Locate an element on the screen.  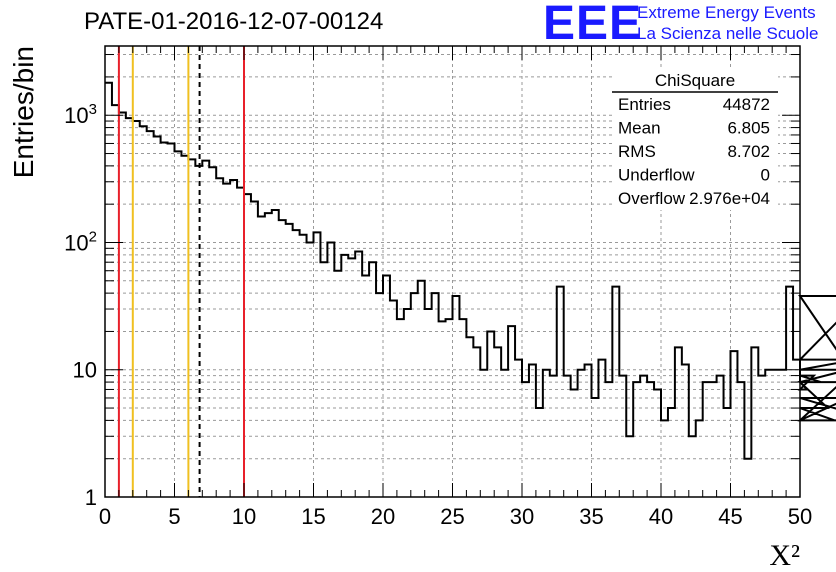
x-tick-label: 10 is located at coordinates (244, 516).